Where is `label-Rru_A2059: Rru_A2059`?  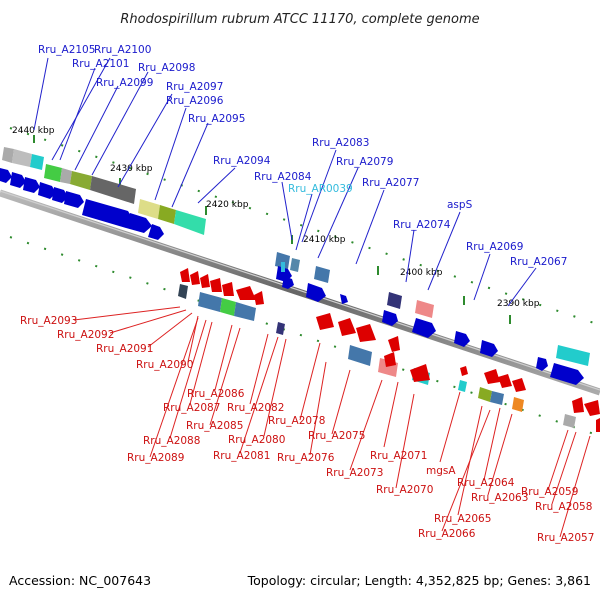 label-Rru_A2059: Rru_A2059 is located at coordinates (549, 492).